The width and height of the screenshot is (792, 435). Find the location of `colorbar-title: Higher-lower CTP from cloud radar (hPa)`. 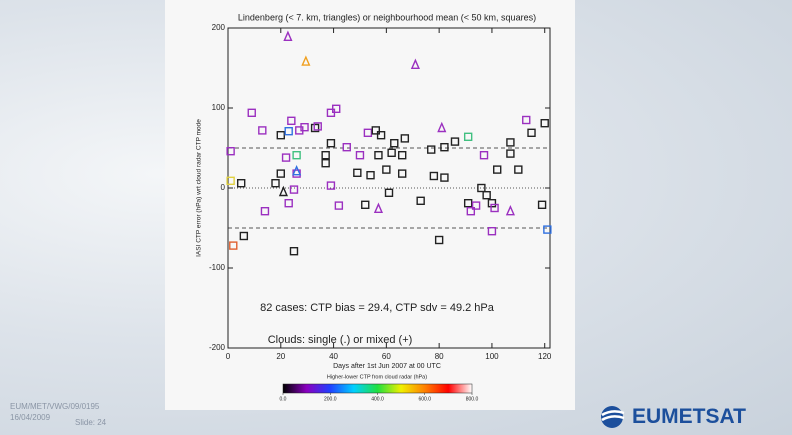

colorbar-title: Higher-lower CTP from cloud radar (hPa) is located at coordinates (377, 377).